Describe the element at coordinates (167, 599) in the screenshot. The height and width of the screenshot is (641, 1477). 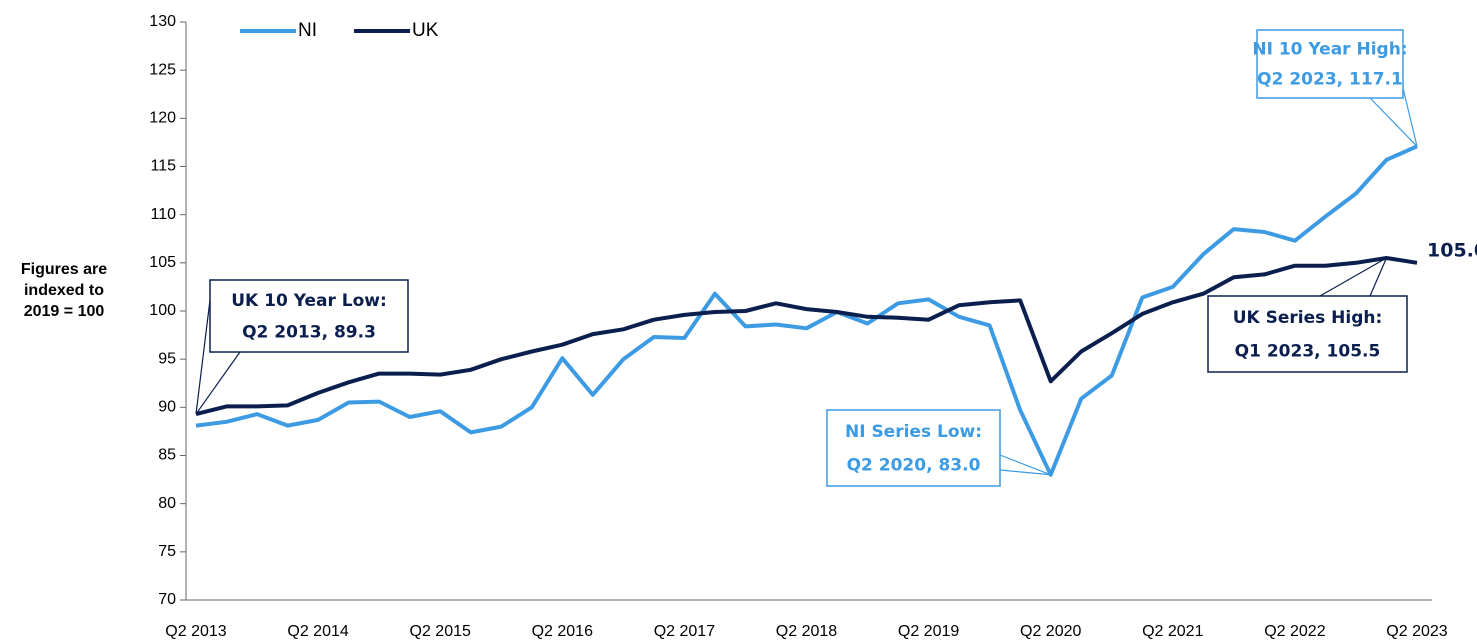
I see `y-tick-label: 70` at that location.